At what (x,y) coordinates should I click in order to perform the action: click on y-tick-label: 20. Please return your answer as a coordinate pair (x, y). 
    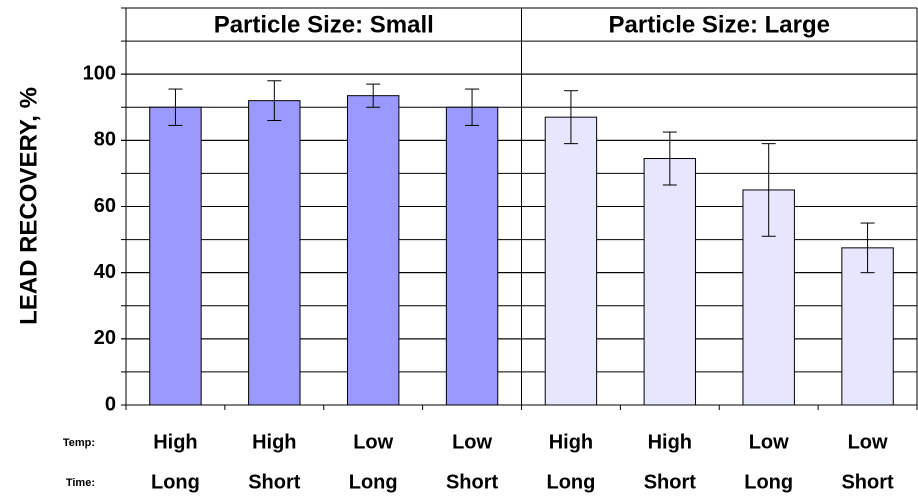
    Looking at the image, I should click on (105, 338).